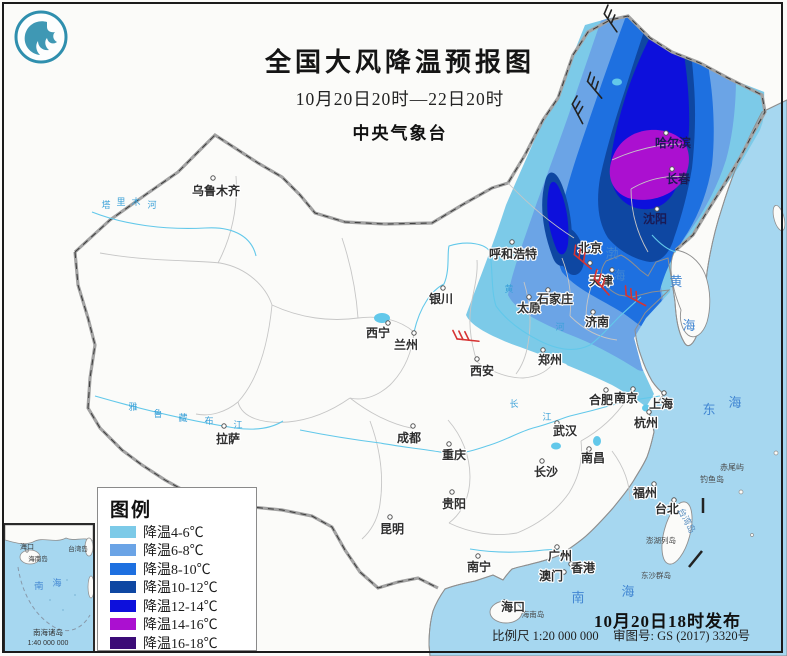 Image resolution: width=787 pixels, height=656 pixels. Describe the element at coordinates (513, 403) in the screenshot. I see `river-label: 长` at that location.